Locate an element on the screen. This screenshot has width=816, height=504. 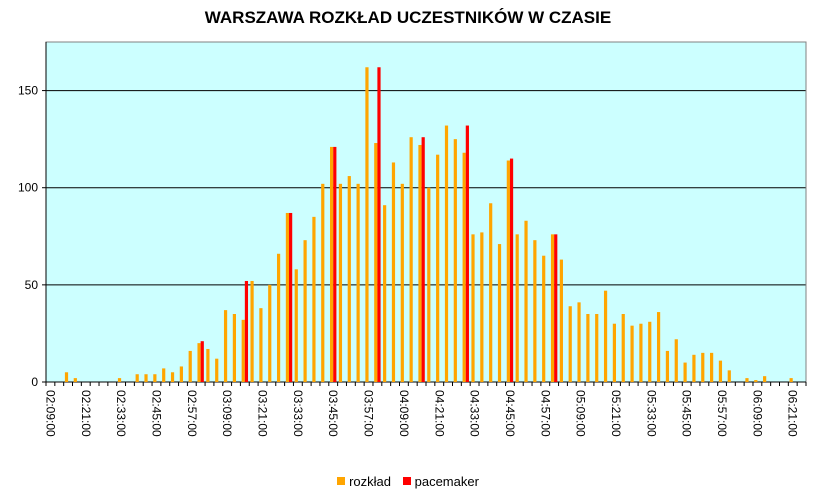
x-tick-label: 03:09:00 is located at coordinates (227, 413).